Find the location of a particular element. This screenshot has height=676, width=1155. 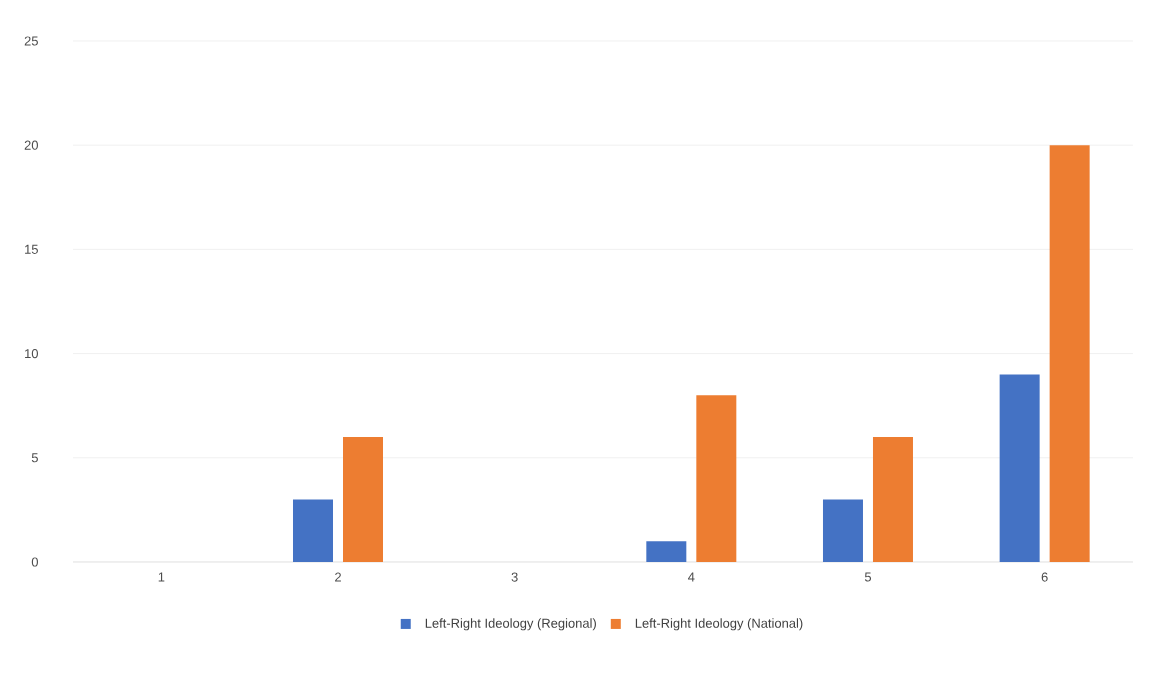

legend-label: Left-Right Ideology (National) is located at coordinates (719, 624).